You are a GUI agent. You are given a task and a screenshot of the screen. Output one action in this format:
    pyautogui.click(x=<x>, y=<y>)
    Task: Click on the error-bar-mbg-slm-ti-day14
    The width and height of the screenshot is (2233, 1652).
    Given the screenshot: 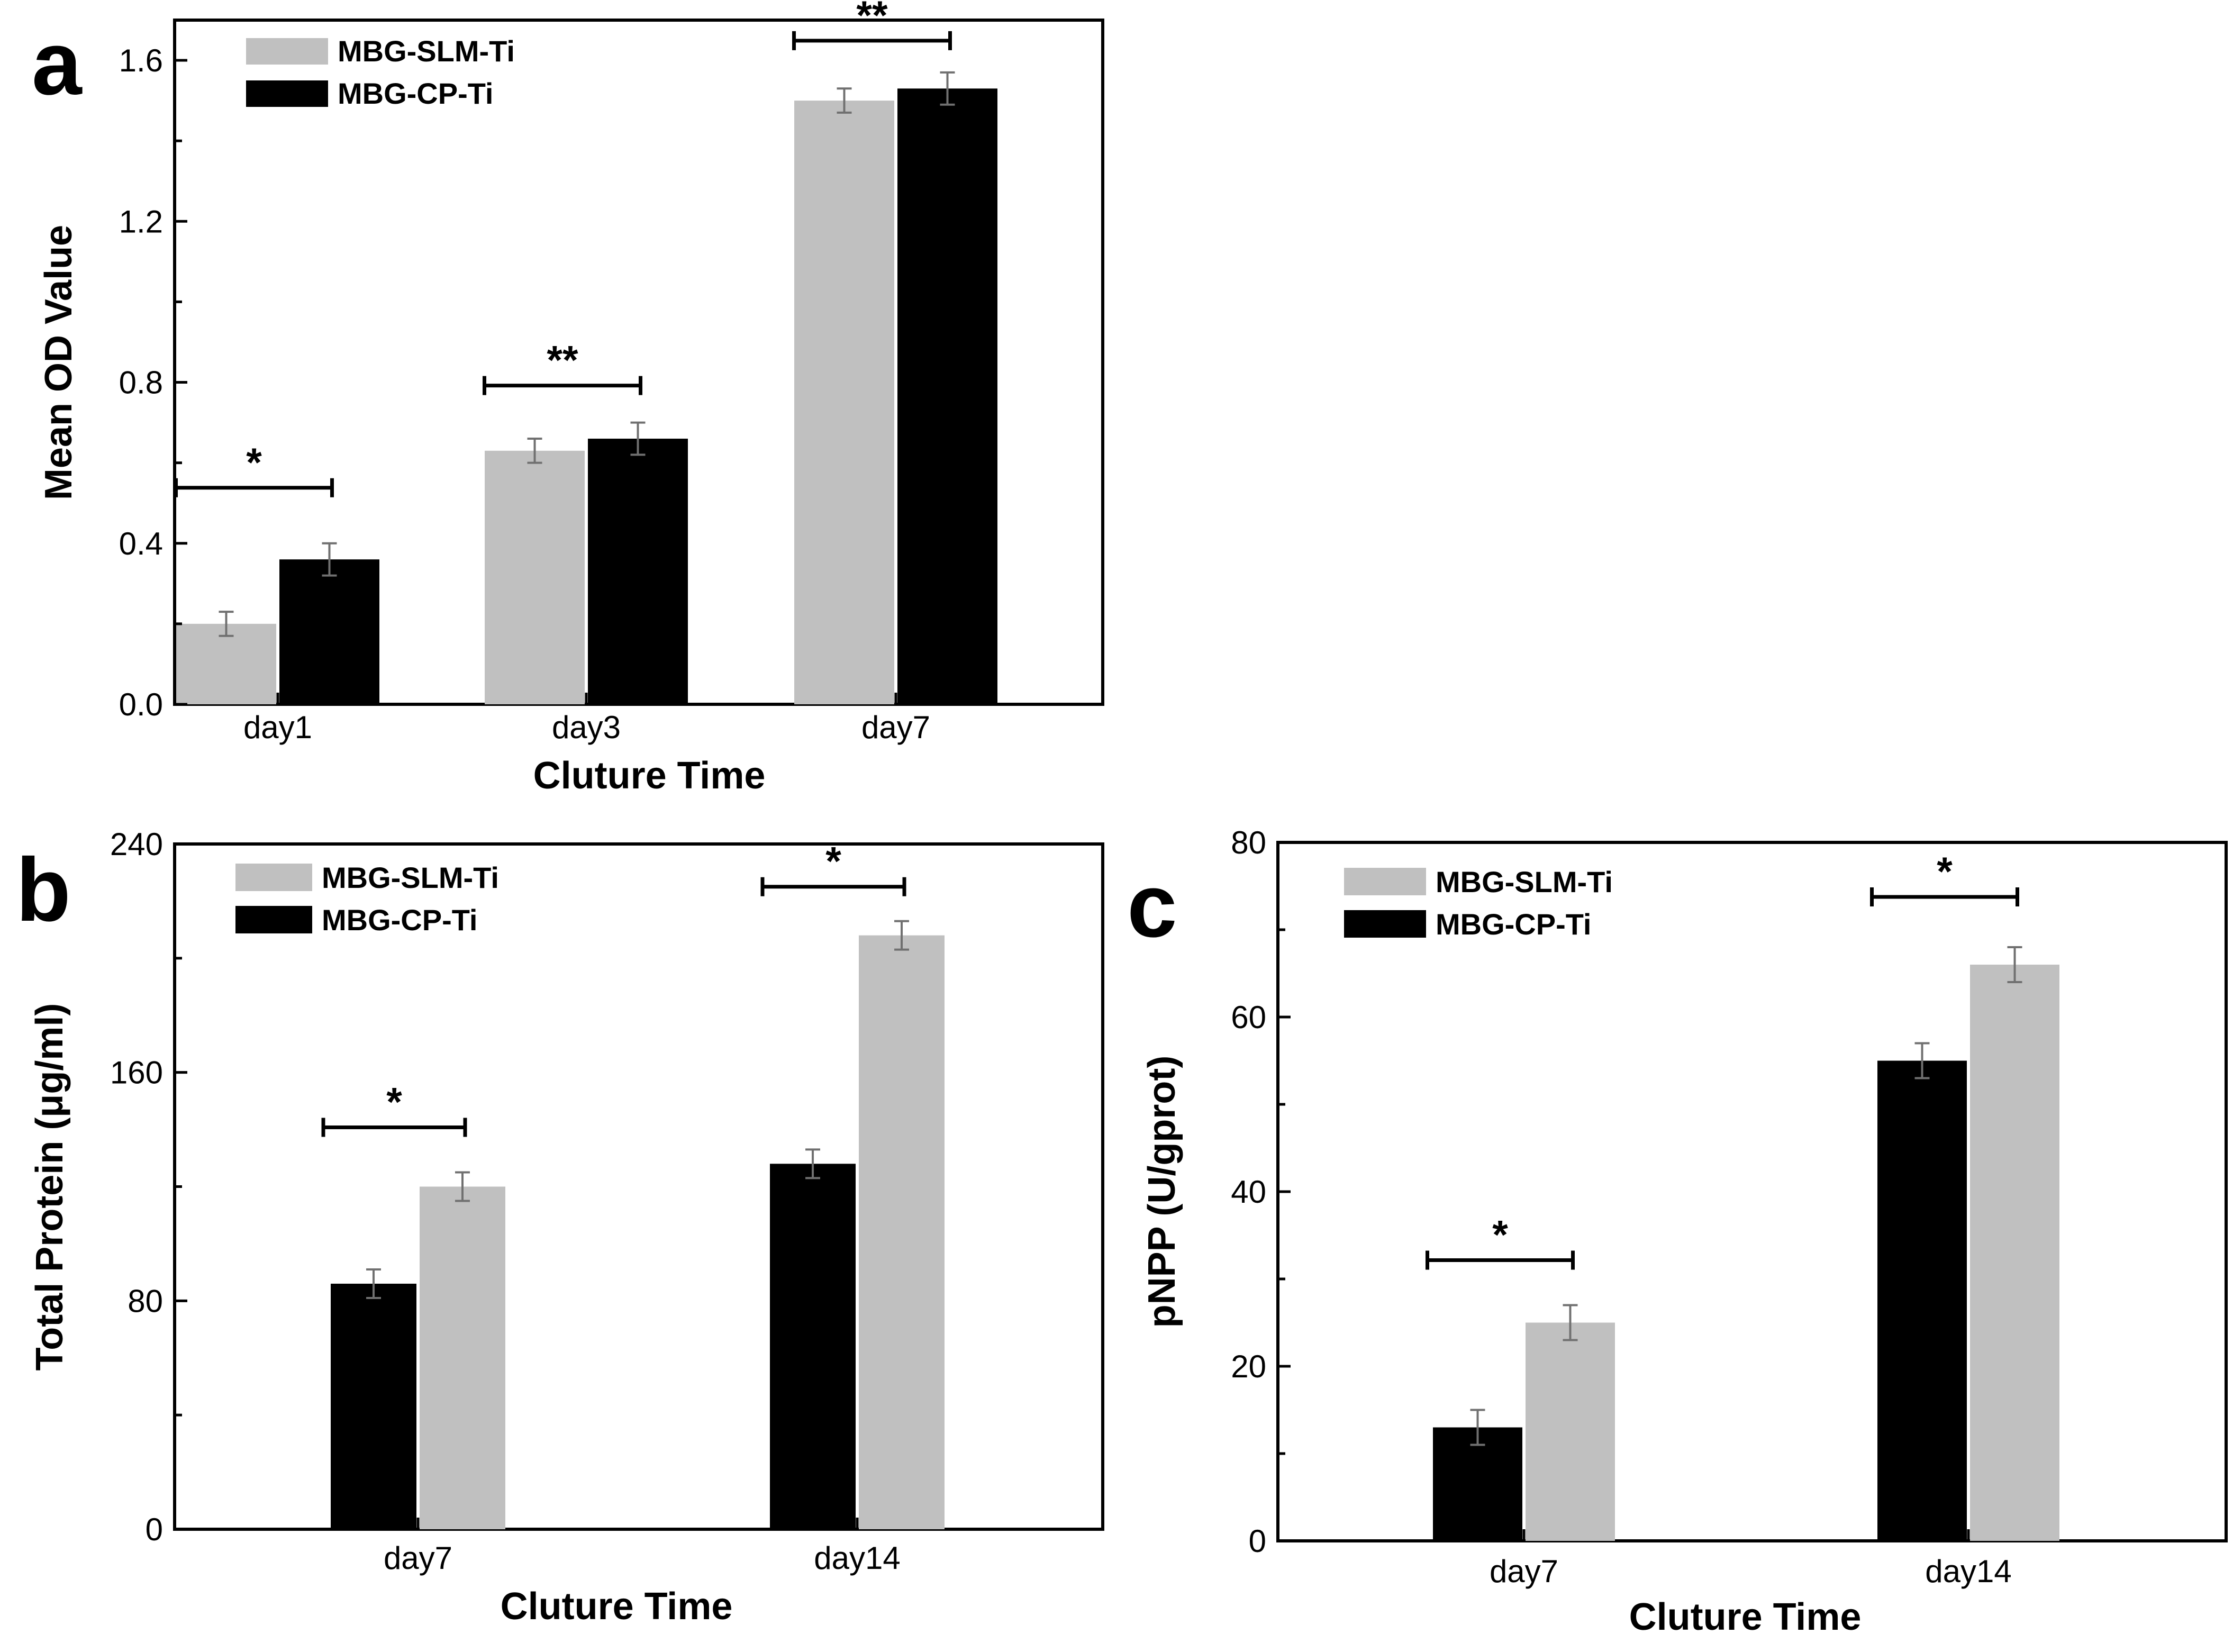 What is the action you would take?
    pyautogui.click(x=2014, y=964)
    